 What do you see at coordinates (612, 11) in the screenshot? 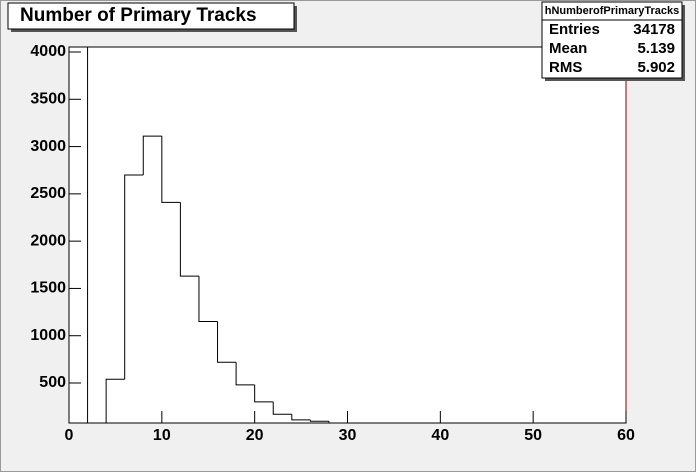
I see `stats-title: hNumberofPrimaryTracks` at bounding box center [612, 11].